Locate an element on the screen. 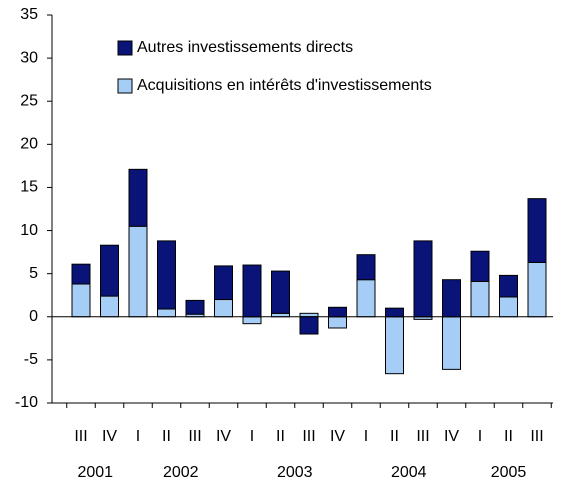 The image size is (563, 487). y-tick-label: 0 is located at coordinates (33, 316).